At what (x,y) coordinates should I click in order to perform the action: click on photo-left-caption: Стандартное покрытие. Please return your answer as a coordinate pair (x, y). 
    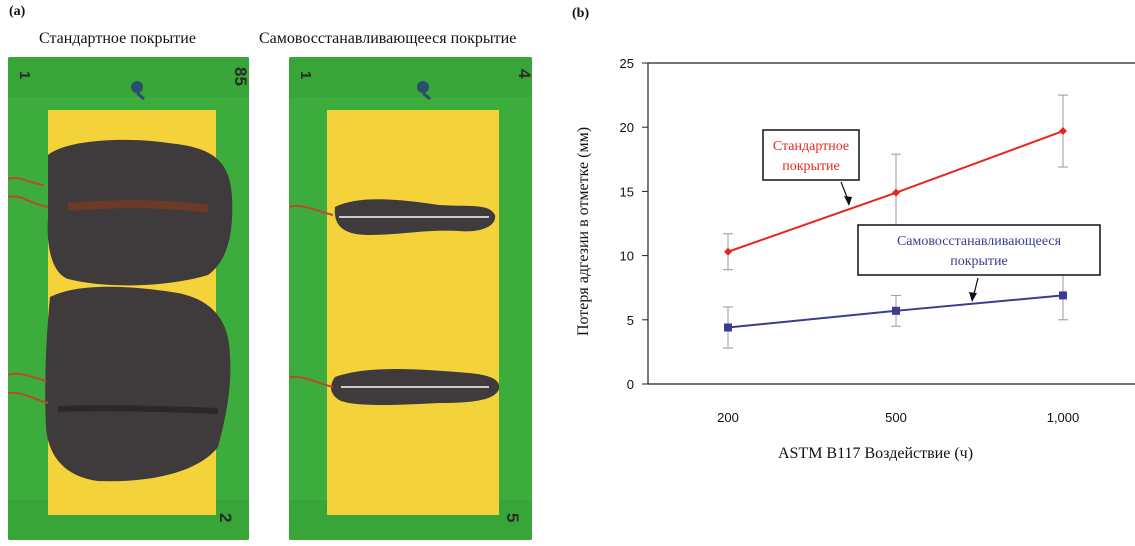
    Looking at the image, I should click on (117, 38).